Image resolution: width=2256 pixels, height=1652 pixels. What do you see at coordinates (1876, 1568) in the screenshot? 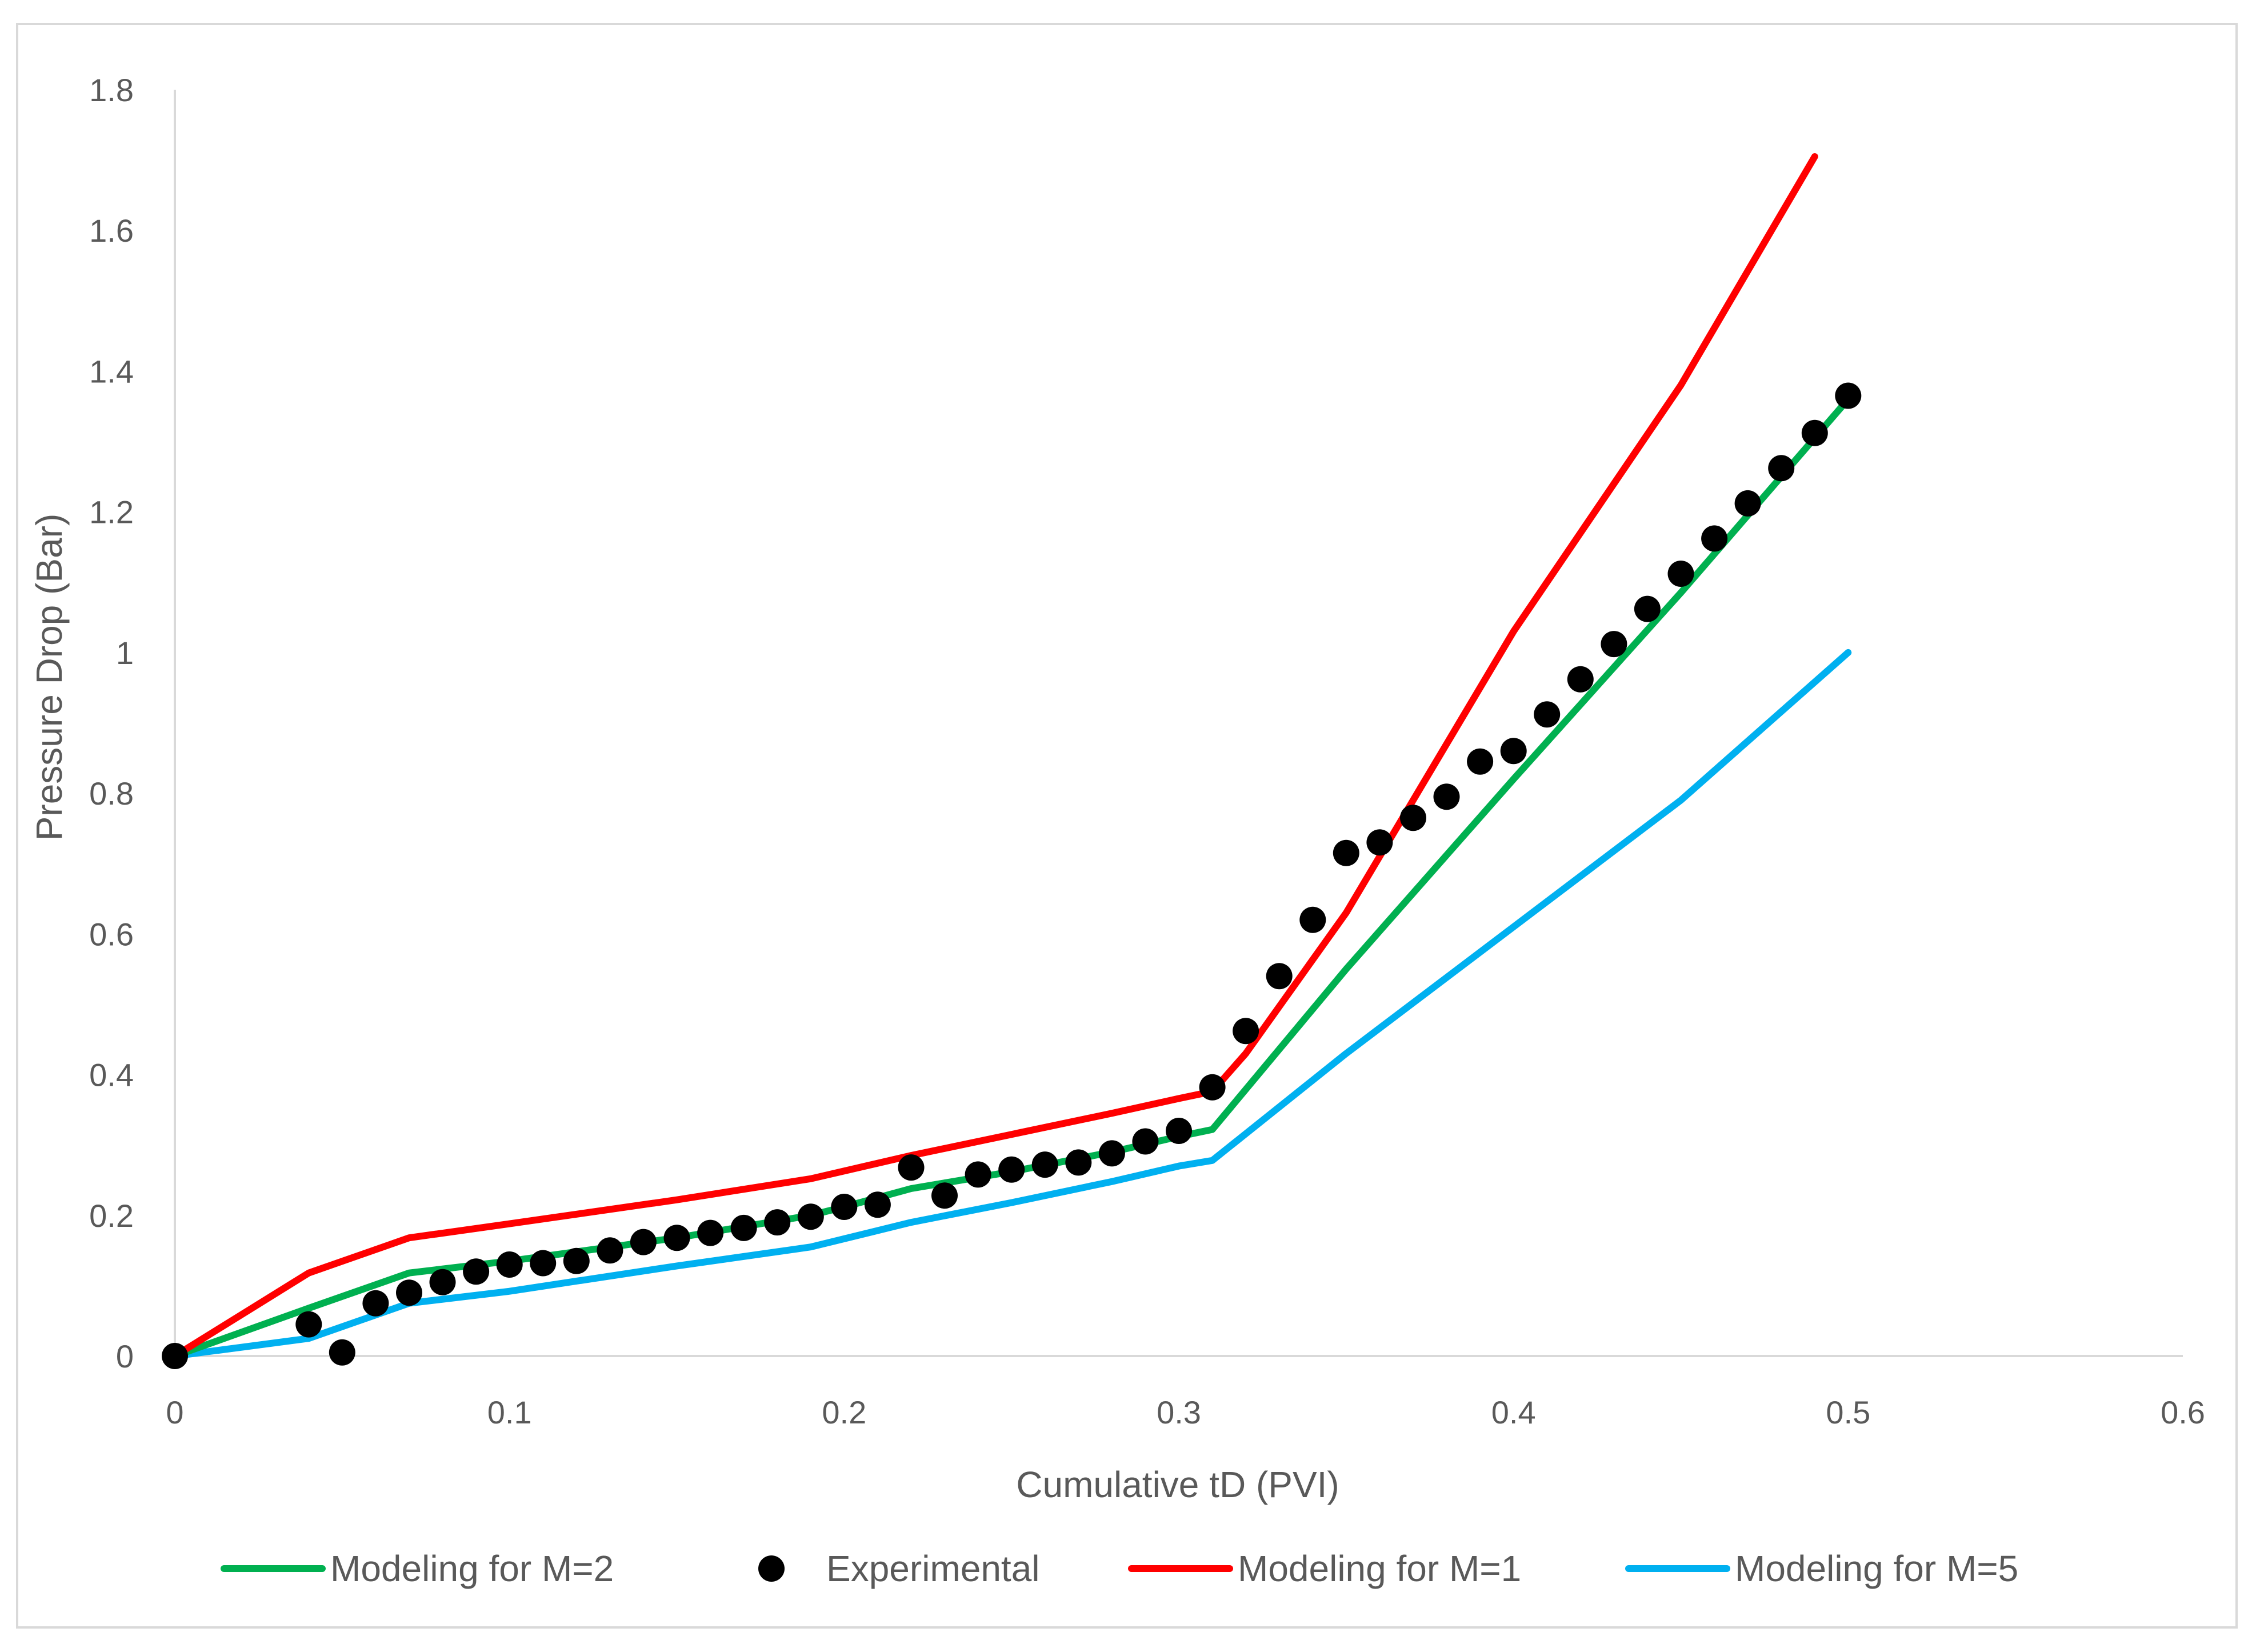
I see `legend-label-modeling-for-m-5: Modeling for M=5` at bounding box center [1876, 1568].